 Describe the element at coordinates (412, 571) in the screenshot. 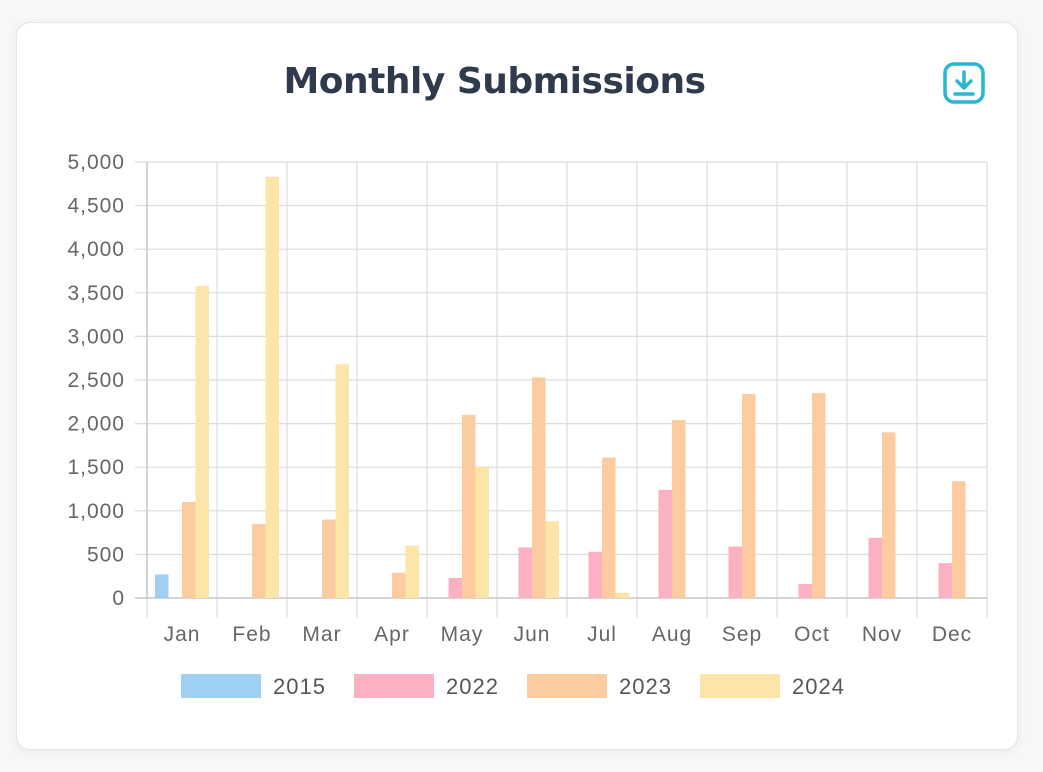

I see `bar-2024-apr` at that location.